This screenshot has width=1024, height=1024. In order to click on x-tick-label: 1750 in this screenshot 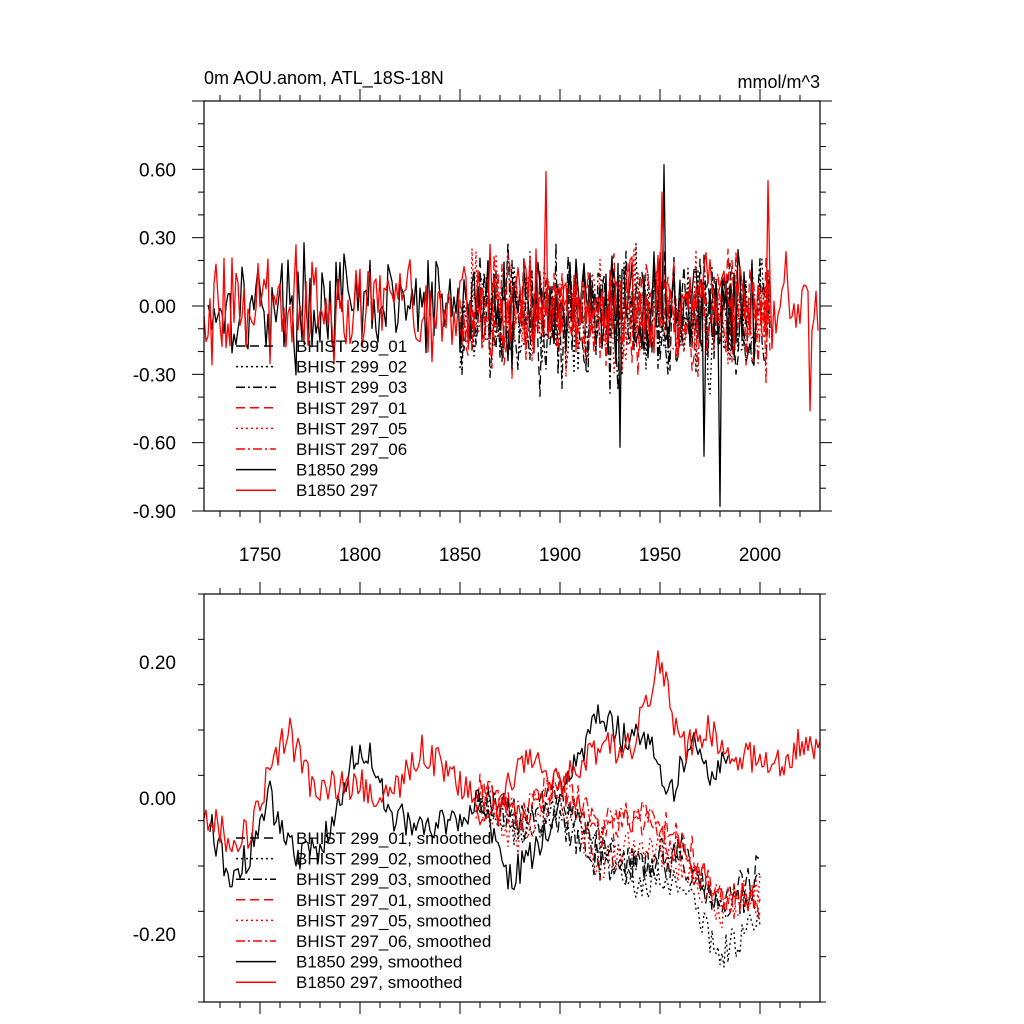, I will do `click(260, 555)`.